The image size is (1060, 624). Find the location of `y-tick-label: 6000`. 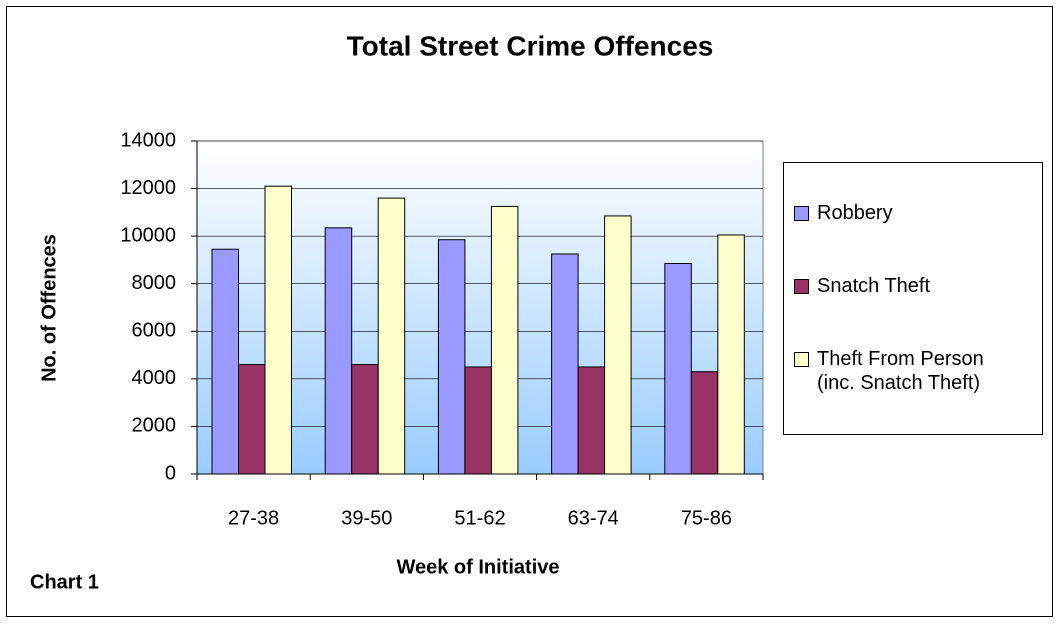

y-tick-label: 6000 is located at coordinates (154, 331).